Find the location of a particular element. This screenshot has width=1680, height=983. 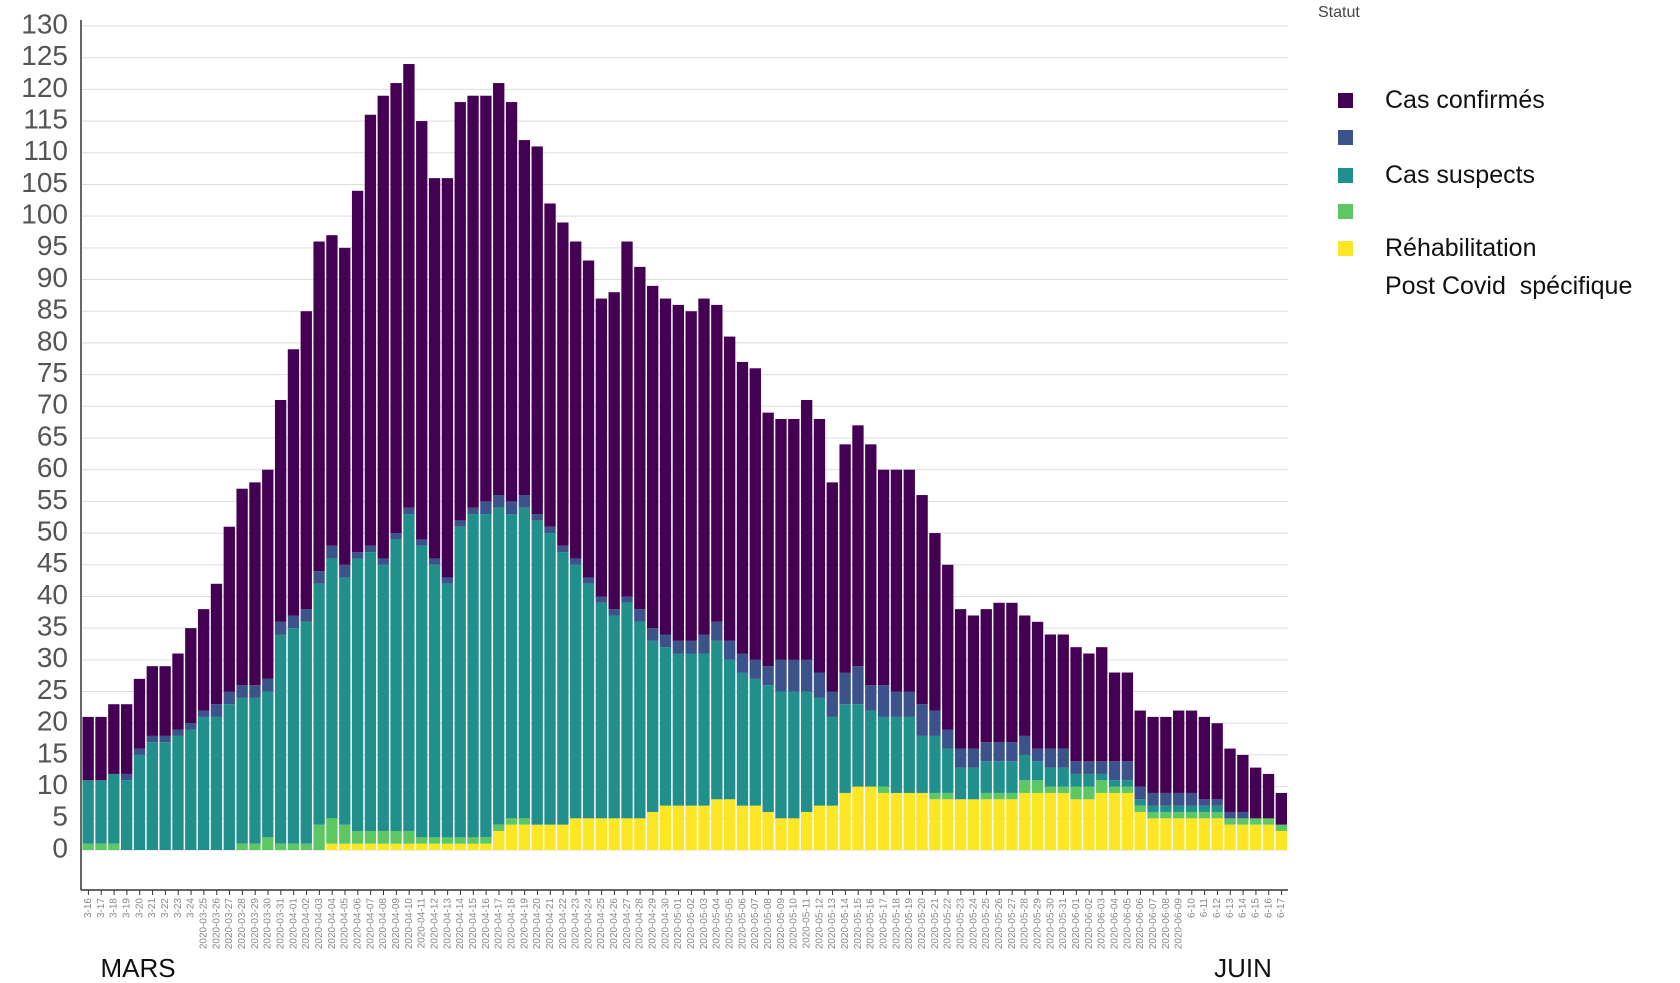

legend-label: Cas confirmés is located at coordinates (1465, 100).